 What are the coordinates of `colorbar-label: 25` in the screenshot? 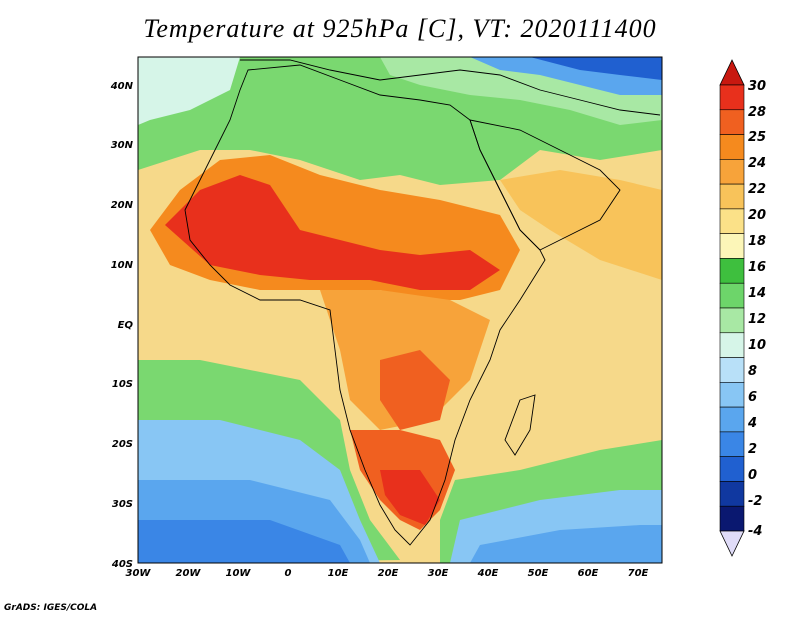 It's located at (757, 137).